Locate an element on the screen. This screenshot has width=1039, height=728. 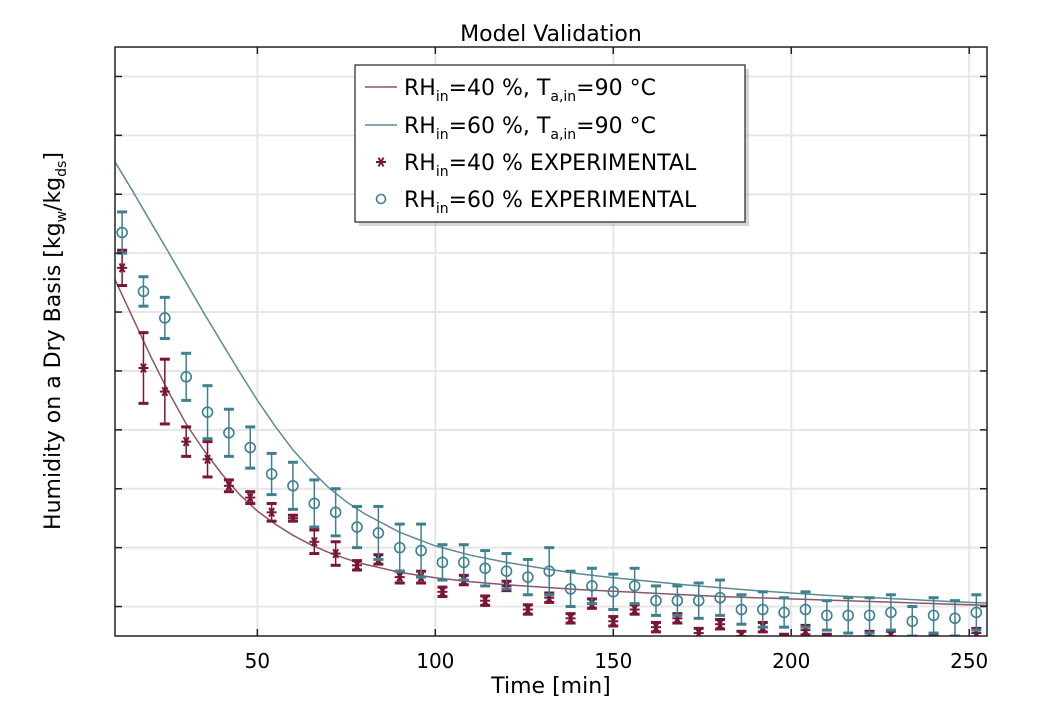
y-axis-label-sub-ds: ds is located at coordinates (62, 169).